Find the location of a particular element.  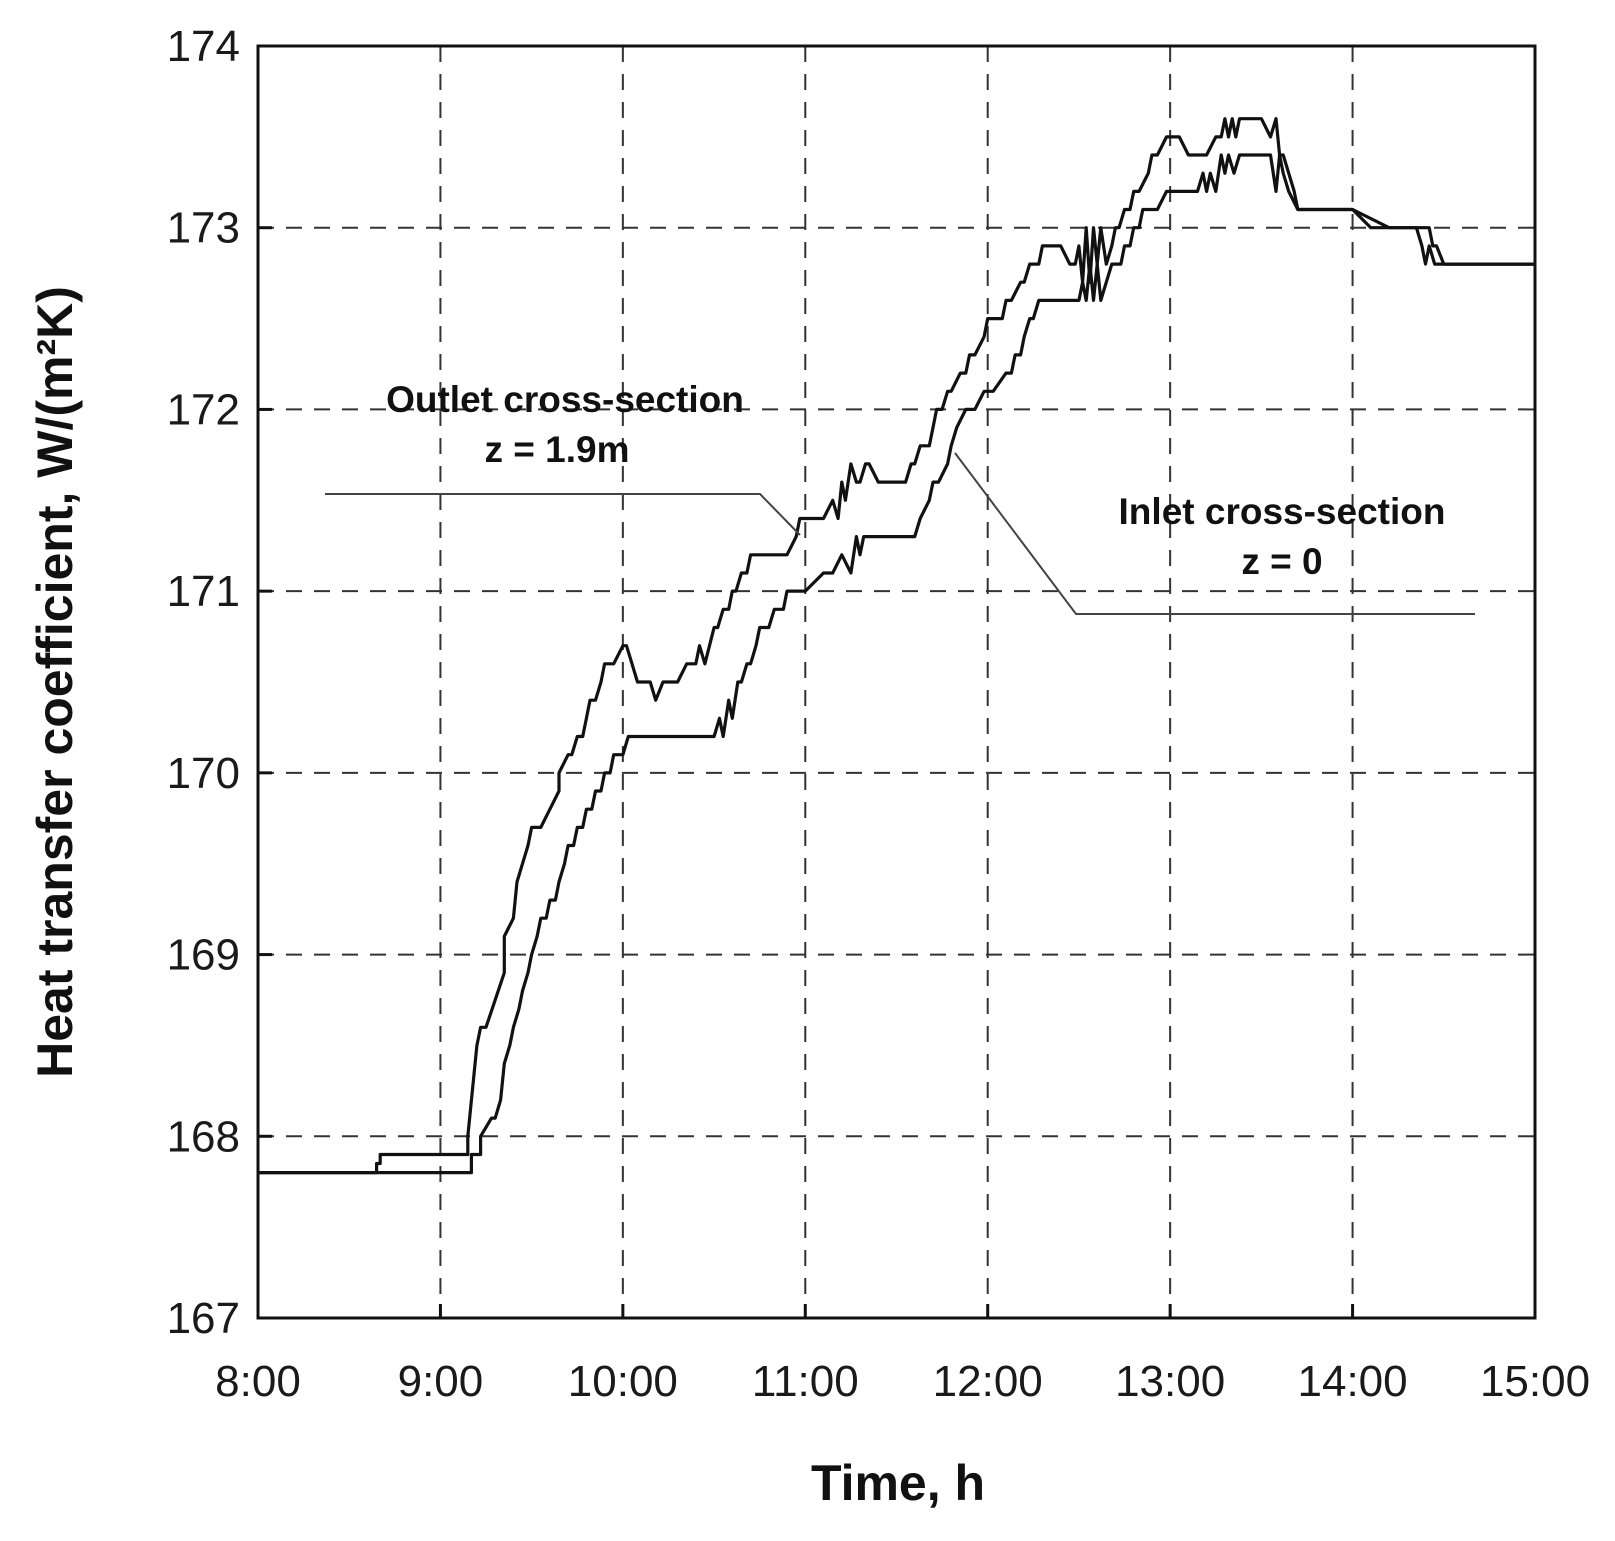

y-tick-label: 167 is located at coordinates (203, 1318).